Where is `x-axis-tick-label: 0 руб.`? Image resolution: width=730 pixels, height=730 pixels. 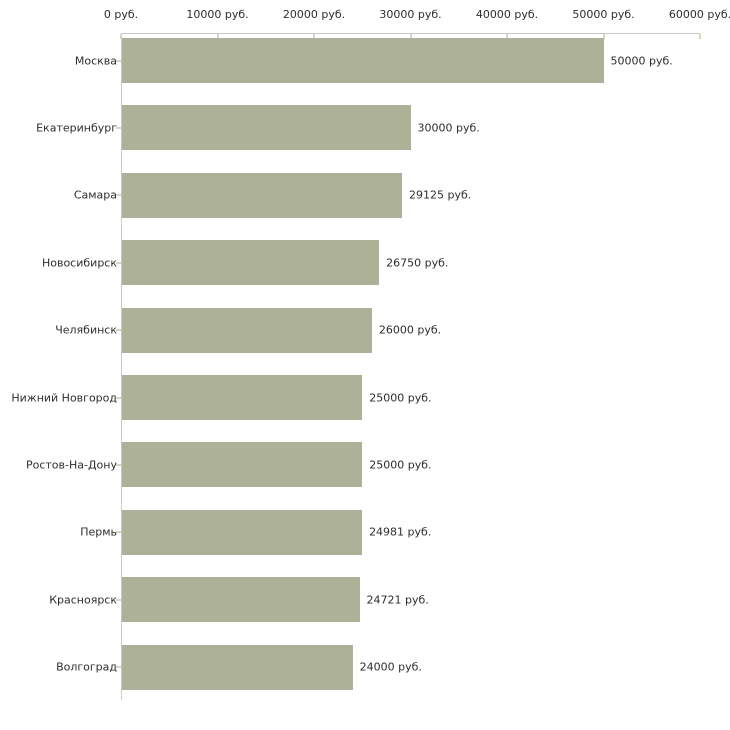
x-axis-tick-label: 0 руб. is located at coordinates (121, 14).